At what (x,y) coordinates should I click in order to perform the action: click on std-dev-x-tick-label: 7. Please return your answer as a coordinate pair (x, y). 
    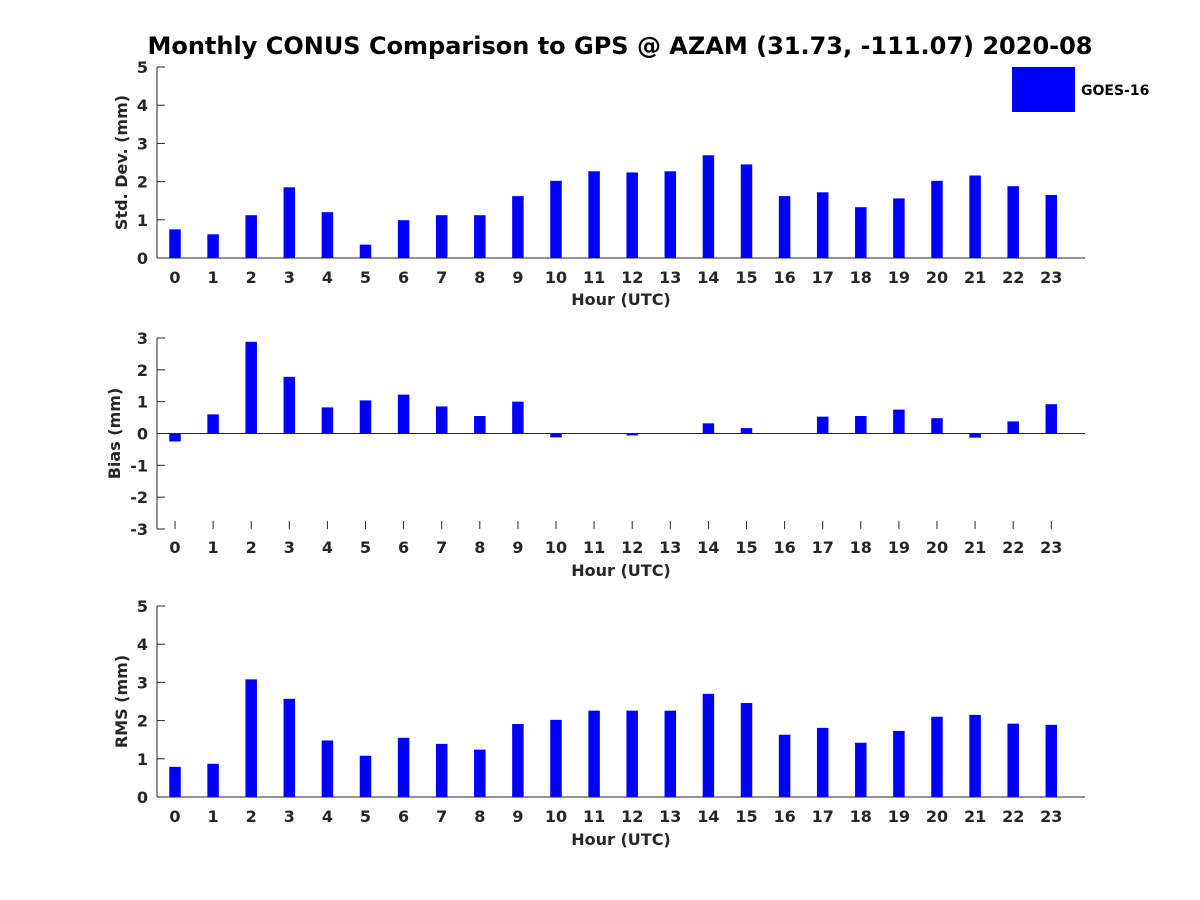
    Looking at the image, I should click on (441, 277).